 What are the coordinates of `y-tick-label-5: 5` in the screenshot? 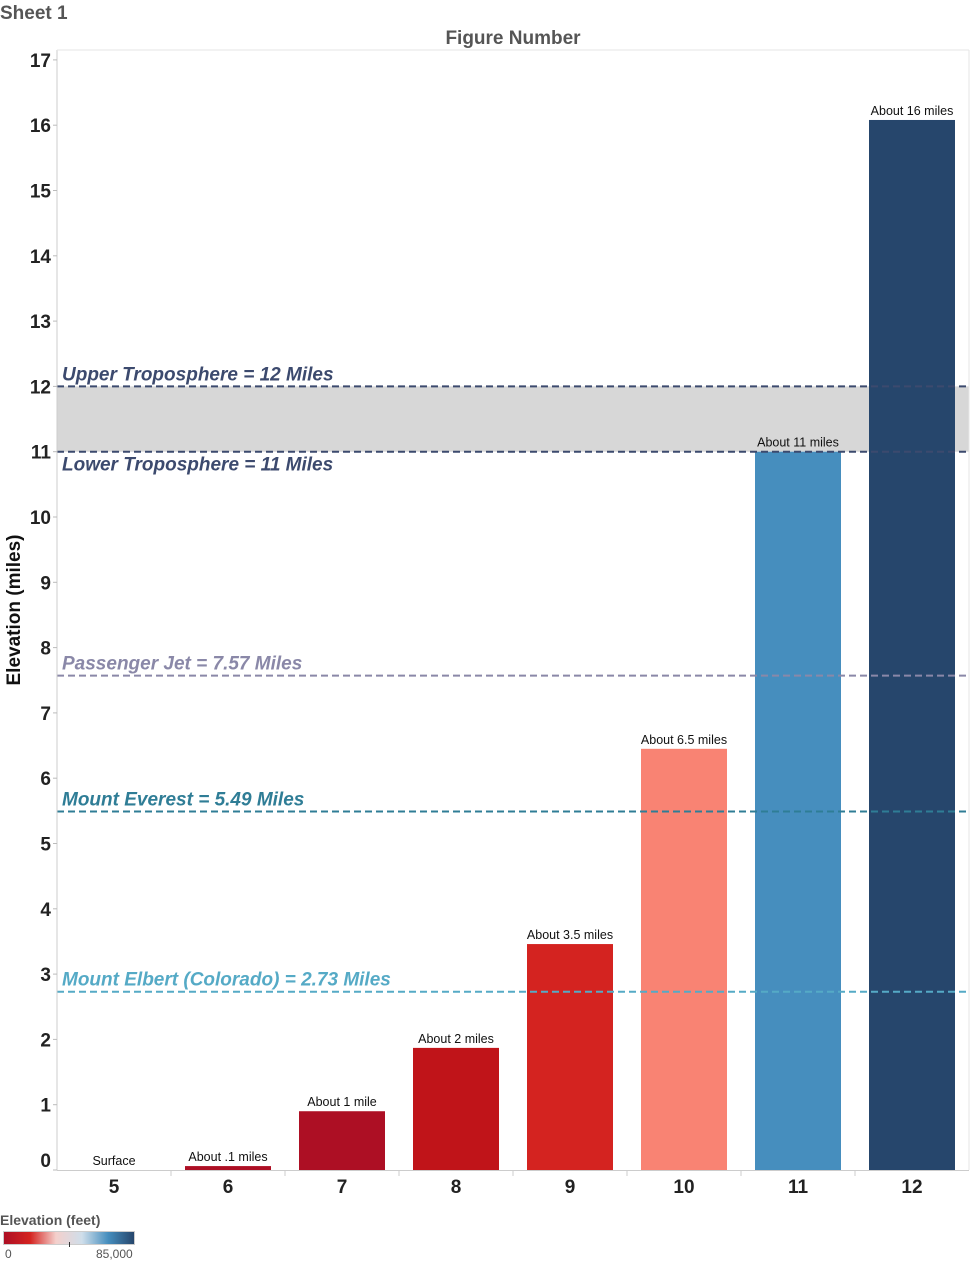 It's located at (45, 845).